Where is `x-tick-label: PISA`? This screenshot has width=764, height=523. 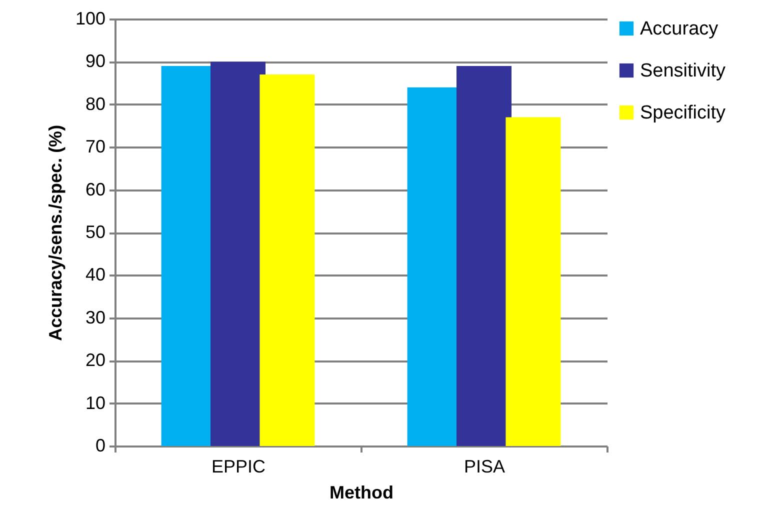
x-tick-label: PISA is located at coordinates (485, 466).